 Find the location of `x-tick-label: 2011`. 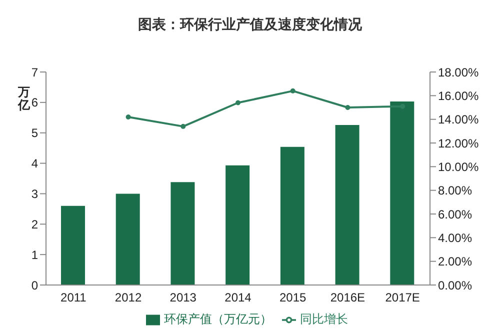

x-tick-label: 2011 is located at coordinates (73, 297).